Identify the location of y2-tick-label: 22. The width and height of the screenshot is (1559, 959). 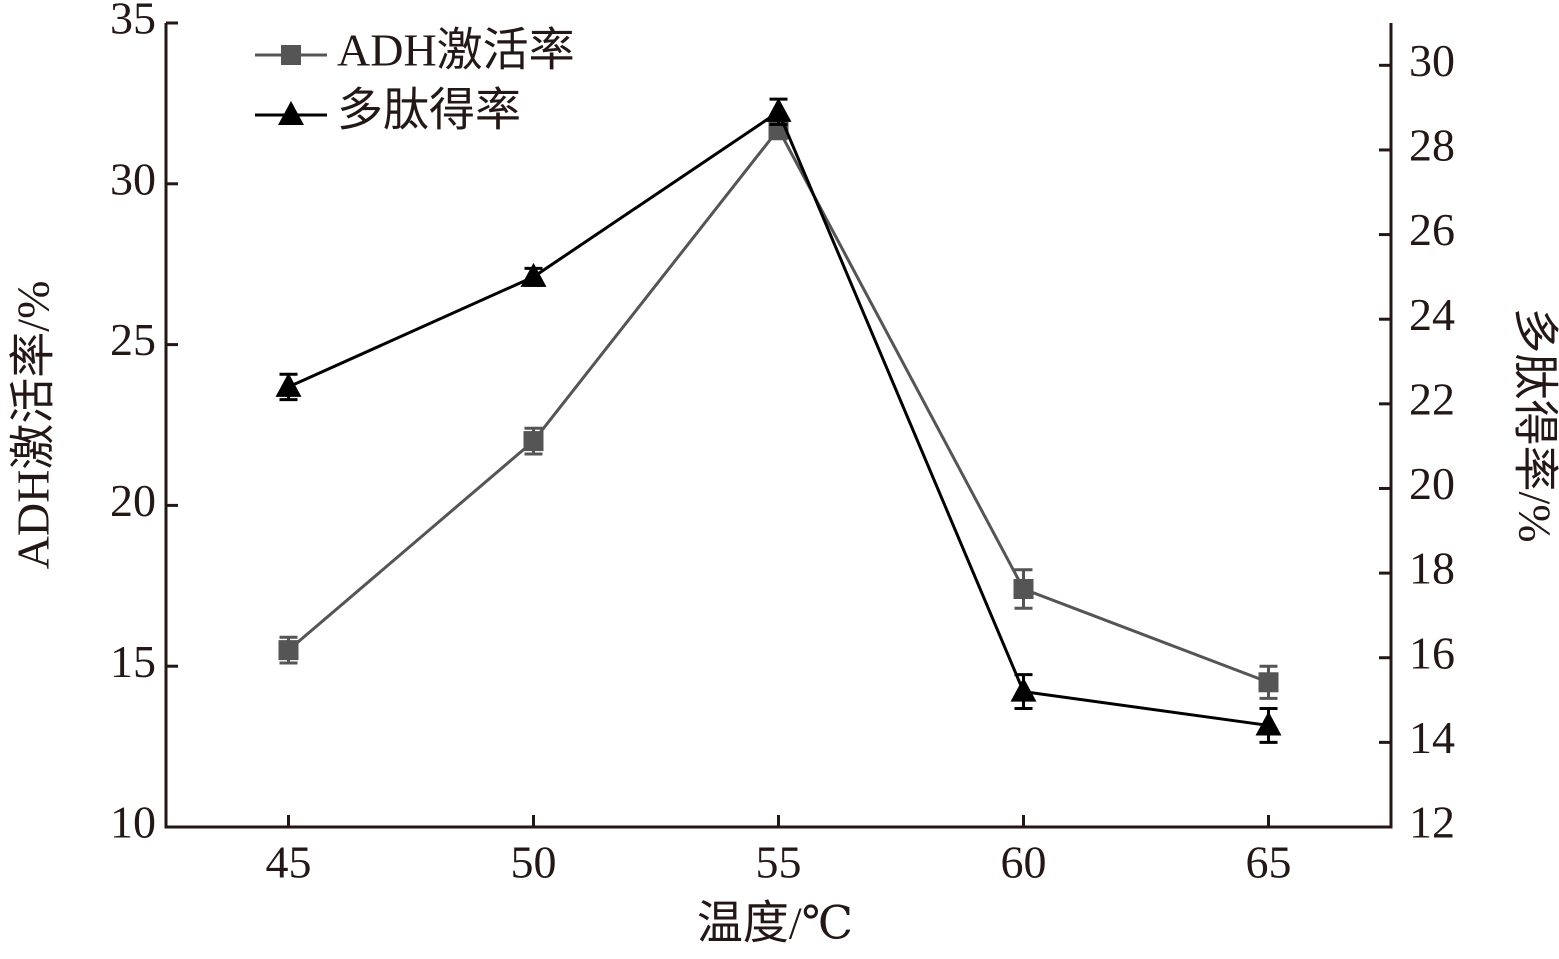
(1432, 398).